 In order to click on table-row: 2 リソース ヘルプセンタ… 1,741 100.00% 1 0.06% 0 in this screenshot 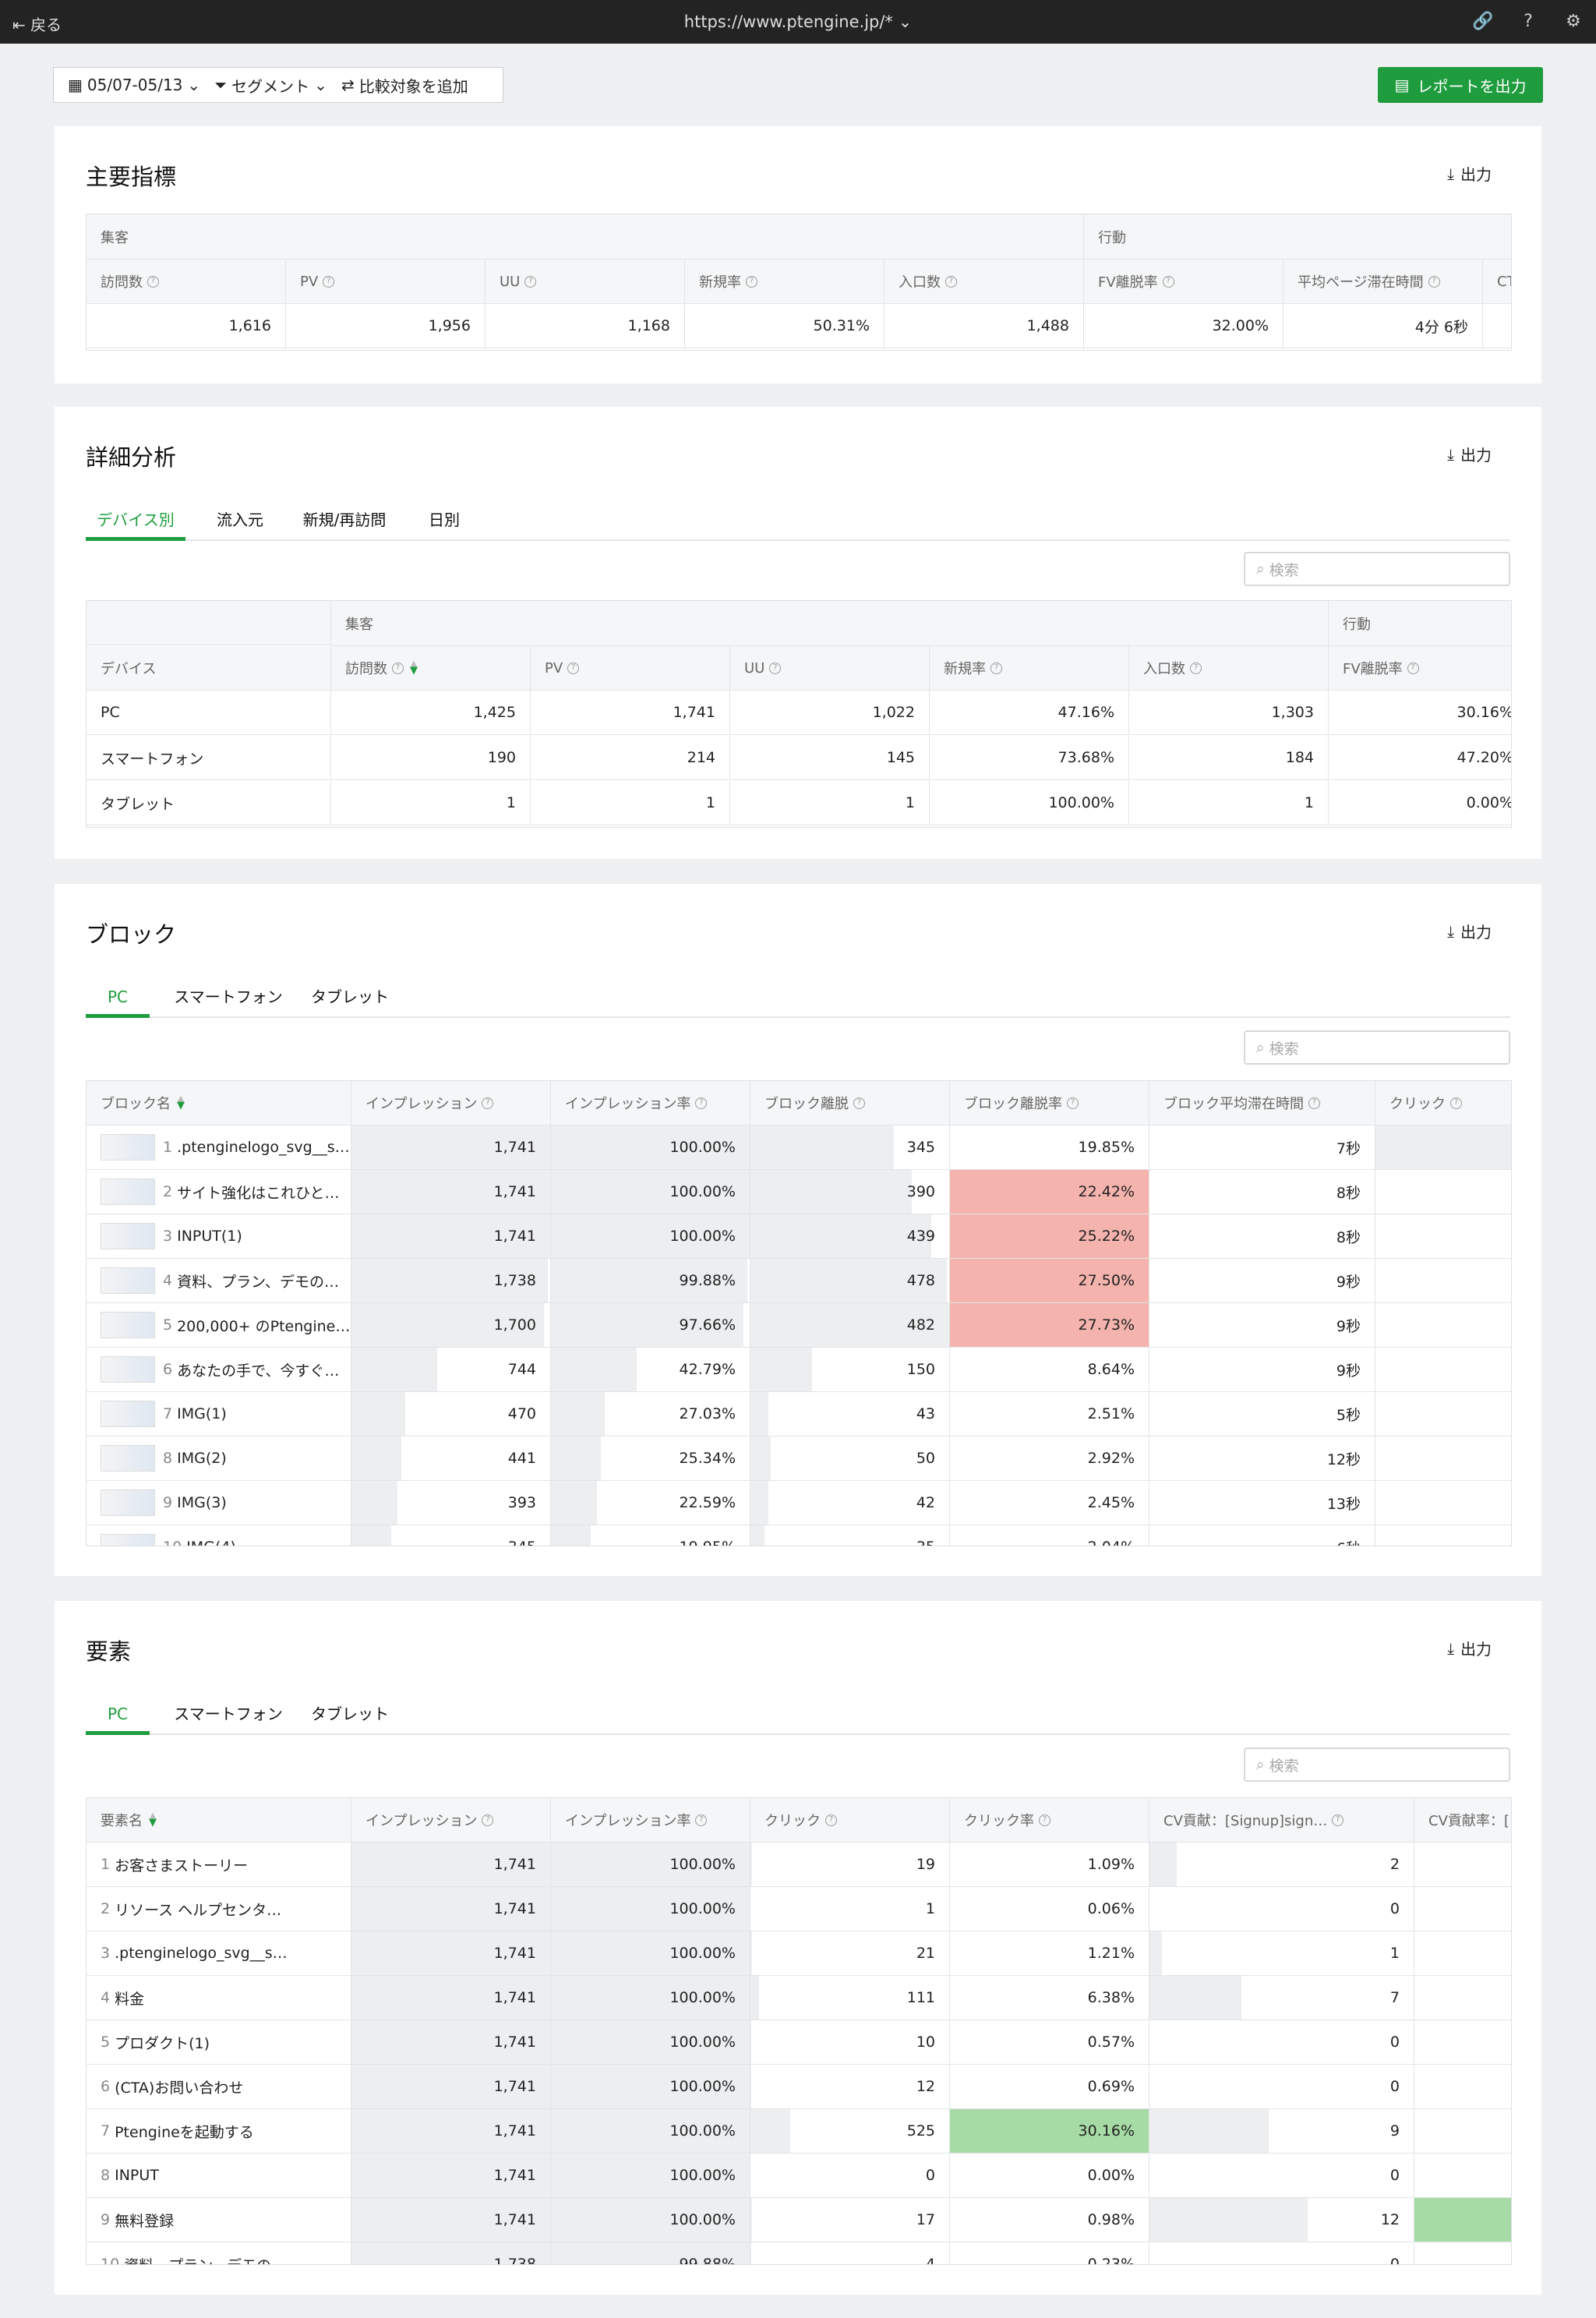, I will do `click(799, 1909)`.